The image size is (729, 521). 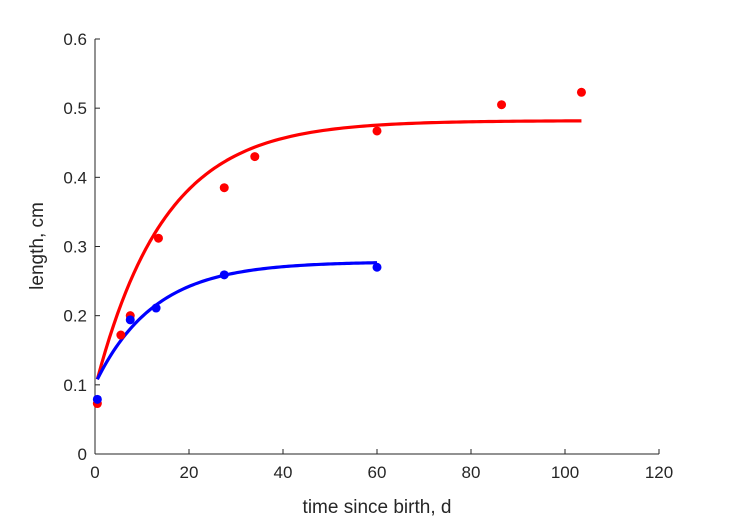 What do you see at coordinates (471, 472) in the screenshot?
I see `x-tick-label: 80` at bounding box center [471, 472].